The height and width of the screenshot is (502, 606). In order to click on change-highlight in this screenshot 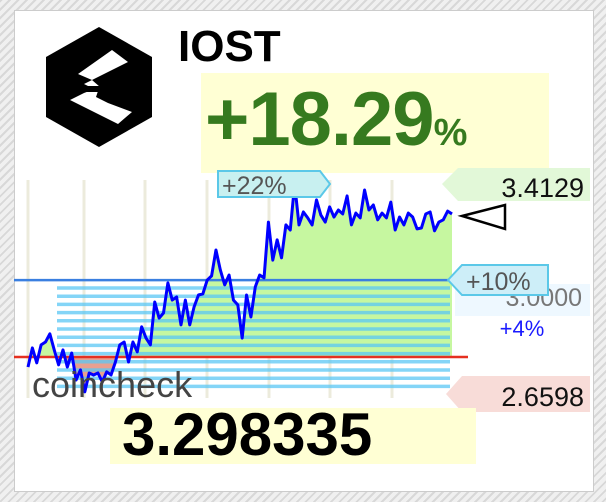, I will do `click(375, 123)`.